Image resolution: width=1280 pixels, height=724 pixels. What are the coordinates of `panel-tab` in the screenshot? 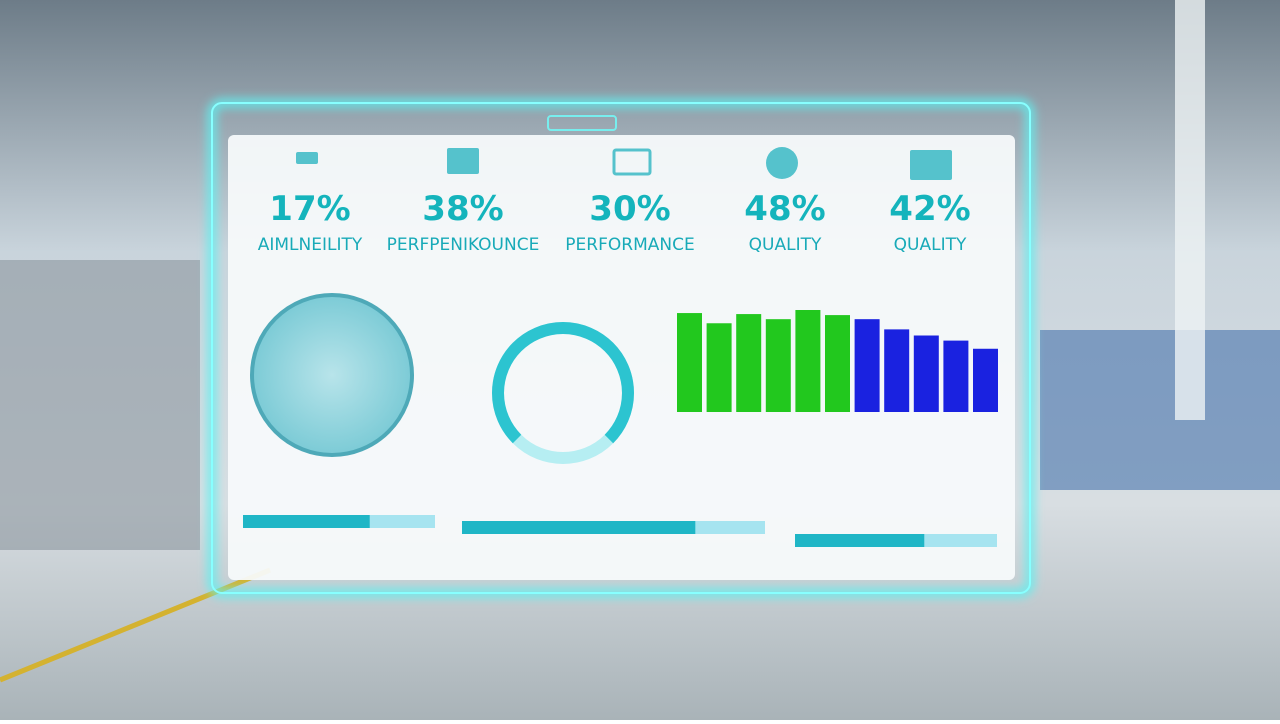 It's located at (582, 123).